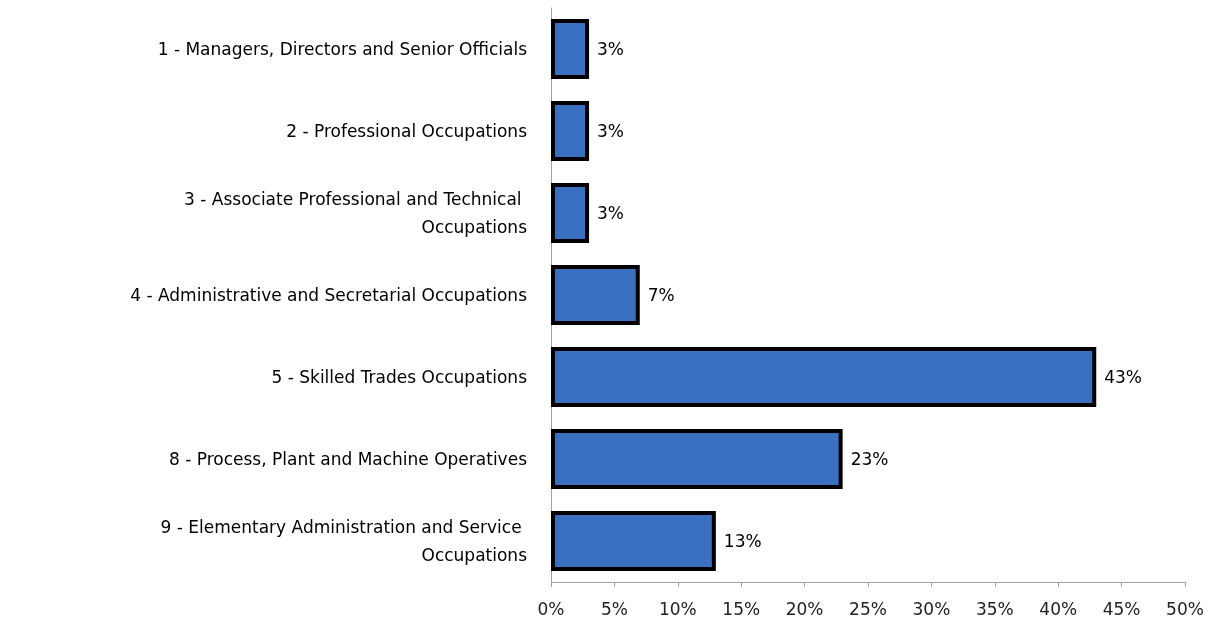 The image size is (1227, 637). I want to click on y-tick-label: 4 - Administrative and Secretarial Occupations, so click(329, 295).